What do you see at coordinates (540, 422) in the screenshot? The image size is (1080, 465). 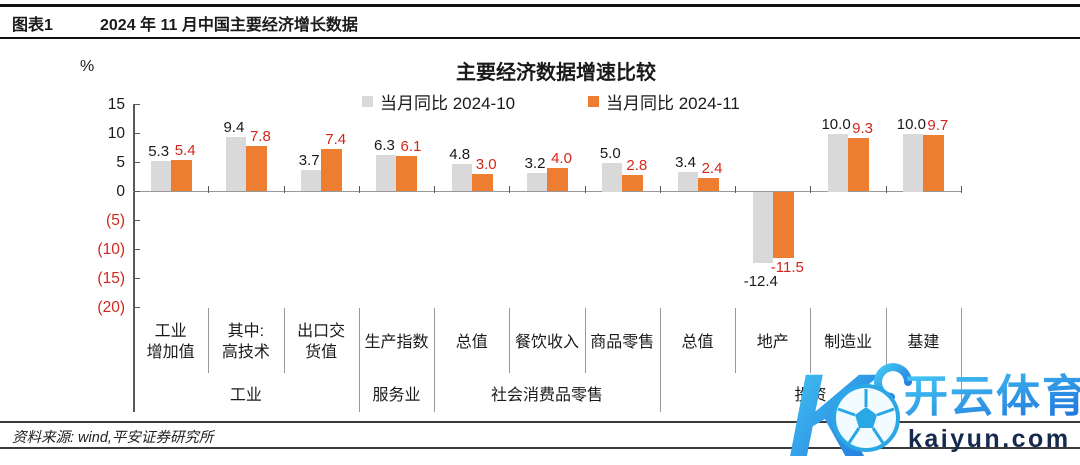 I see `footer-top-rule` at bounding box center [540, 422].